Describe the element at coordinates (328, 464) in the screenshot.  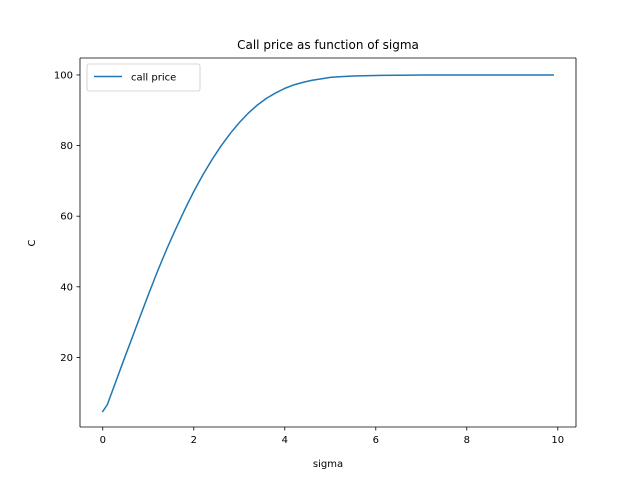
I see `x-axis-label: sigma` at that location.